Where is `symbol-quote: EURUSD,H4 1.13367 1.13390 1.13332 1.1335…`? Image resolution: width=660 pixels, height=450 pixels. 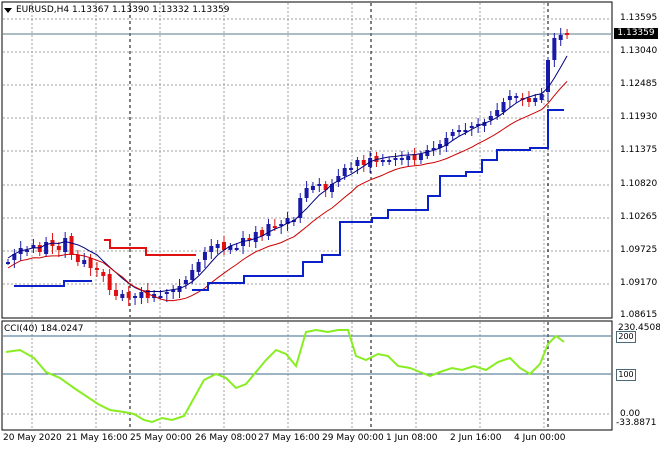 symbol-quote: EURUSD,H4 1.13367 1.13390 1.13332 1.1335… is located at coordinates (123, 10).